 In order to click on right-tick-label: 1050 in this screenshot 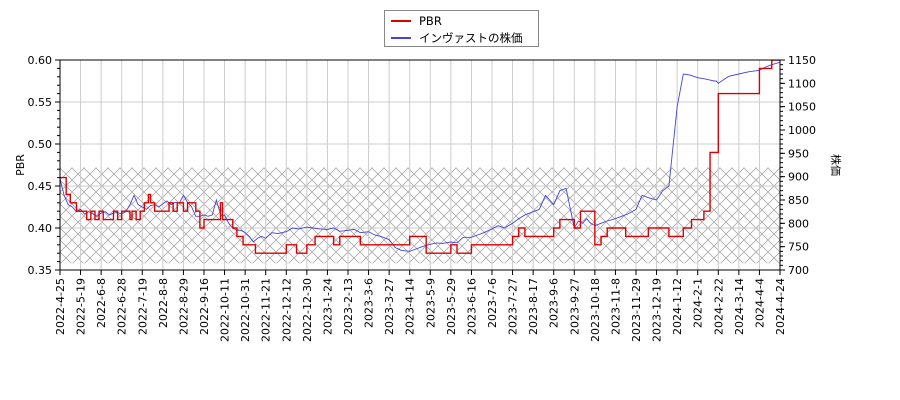, I will do `click(802, 107)`.